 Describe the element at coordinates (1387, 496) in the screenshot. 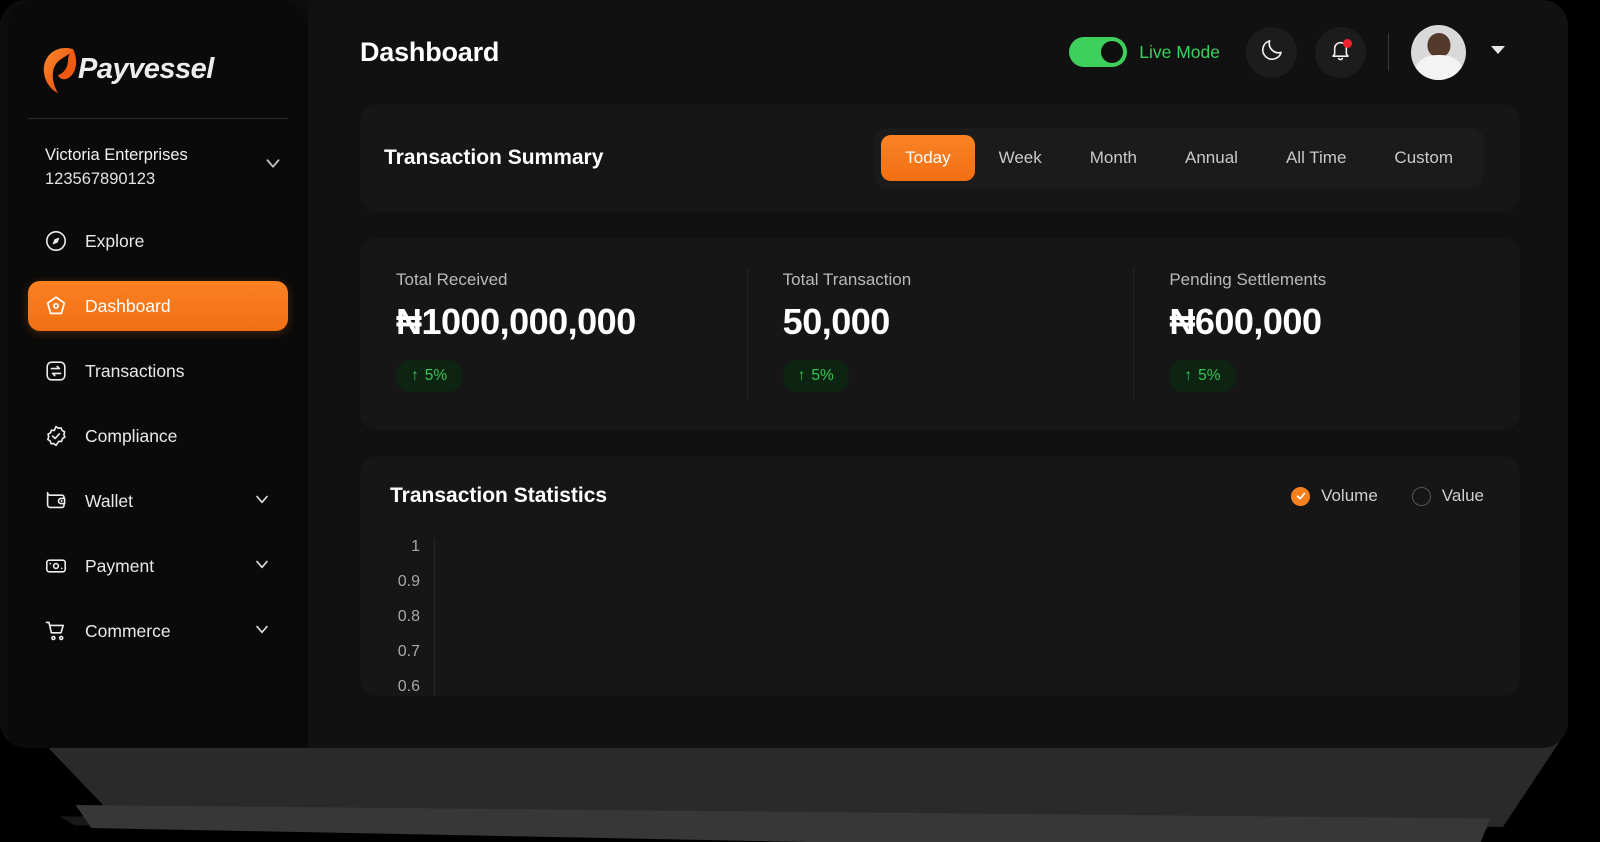

I see `chart-legend: Volume Value` at that location.